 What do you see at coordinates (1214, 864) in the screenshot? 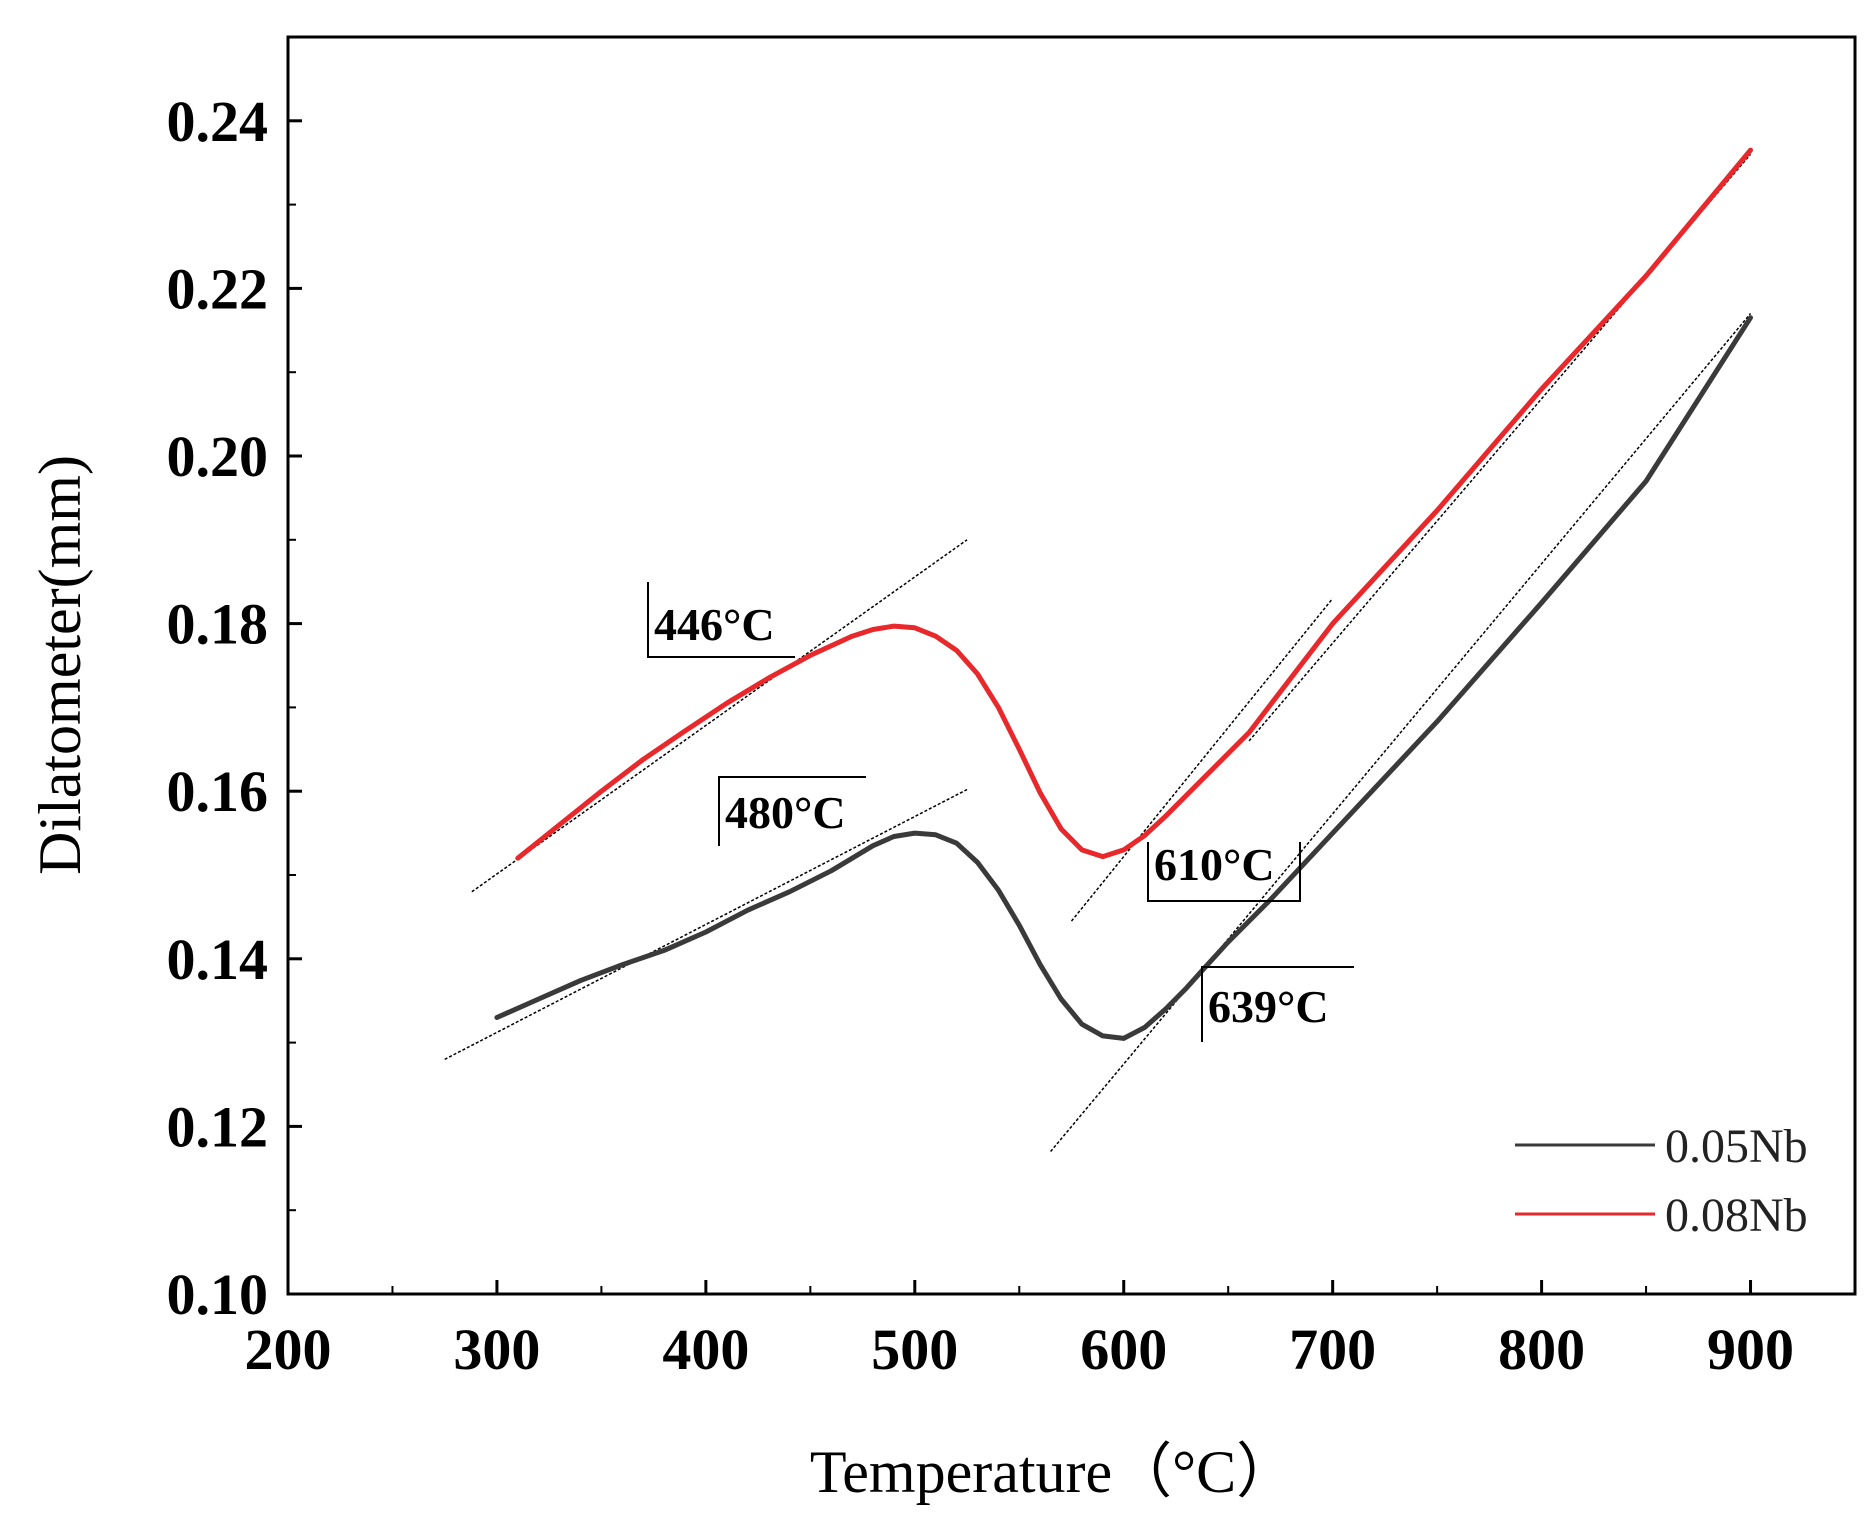
I see `annotation-610-label: 610°C` at bounding box center [1214, 864].